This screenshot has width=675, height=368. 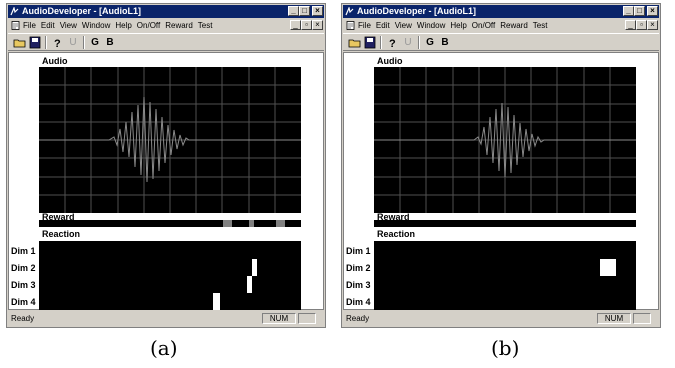 I want to click on dim-1-label: Dim 1, so click(x=23, y=251).